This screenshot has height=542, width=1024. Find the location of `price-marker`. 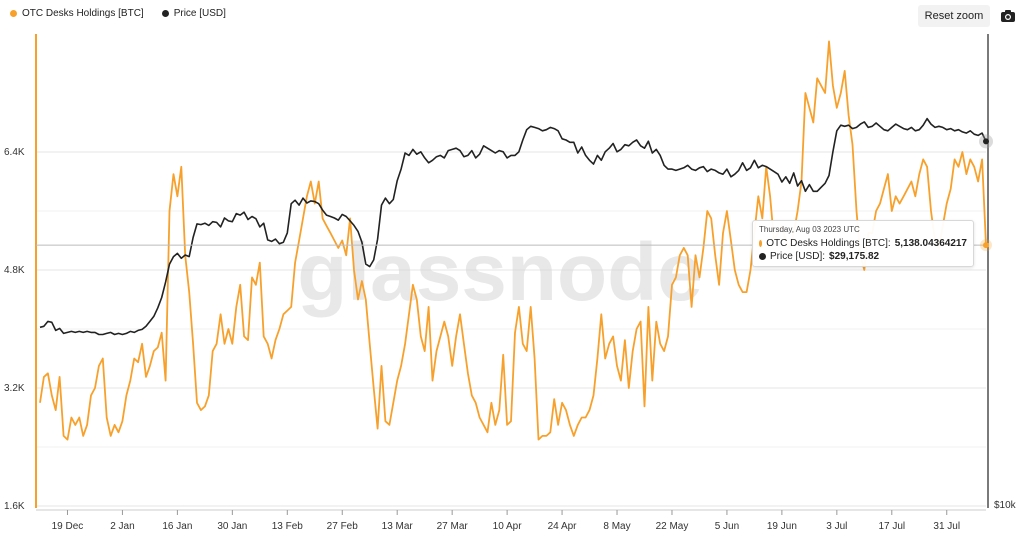

price-marker is located at coordinates (986, 141).